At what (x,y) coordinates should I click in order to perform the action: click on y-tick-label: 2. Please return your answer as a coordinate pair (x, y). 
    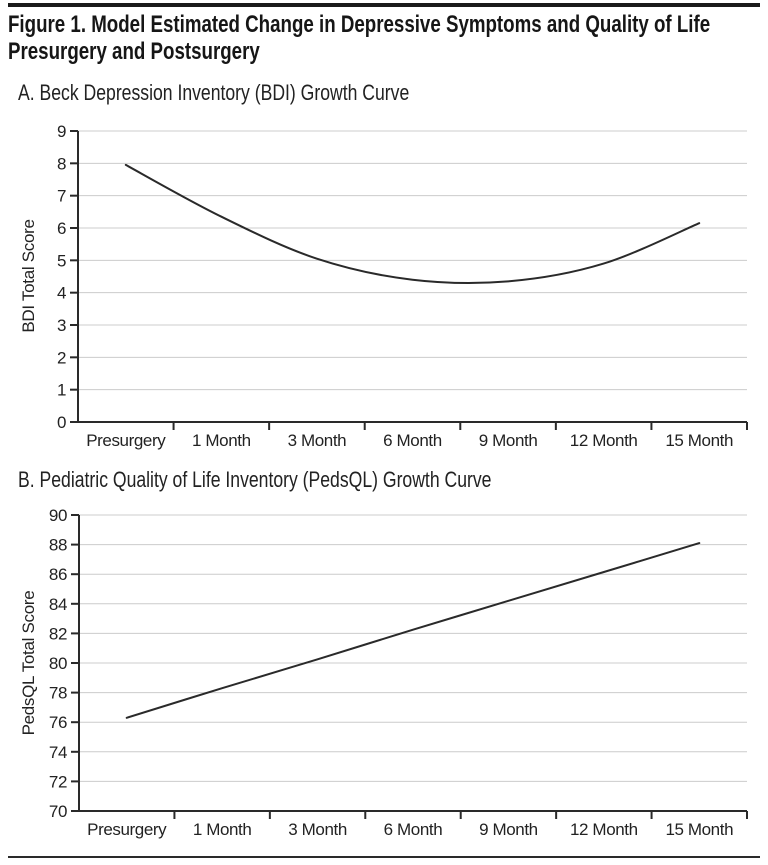
    Looking at the image, I should click on (61, 357).